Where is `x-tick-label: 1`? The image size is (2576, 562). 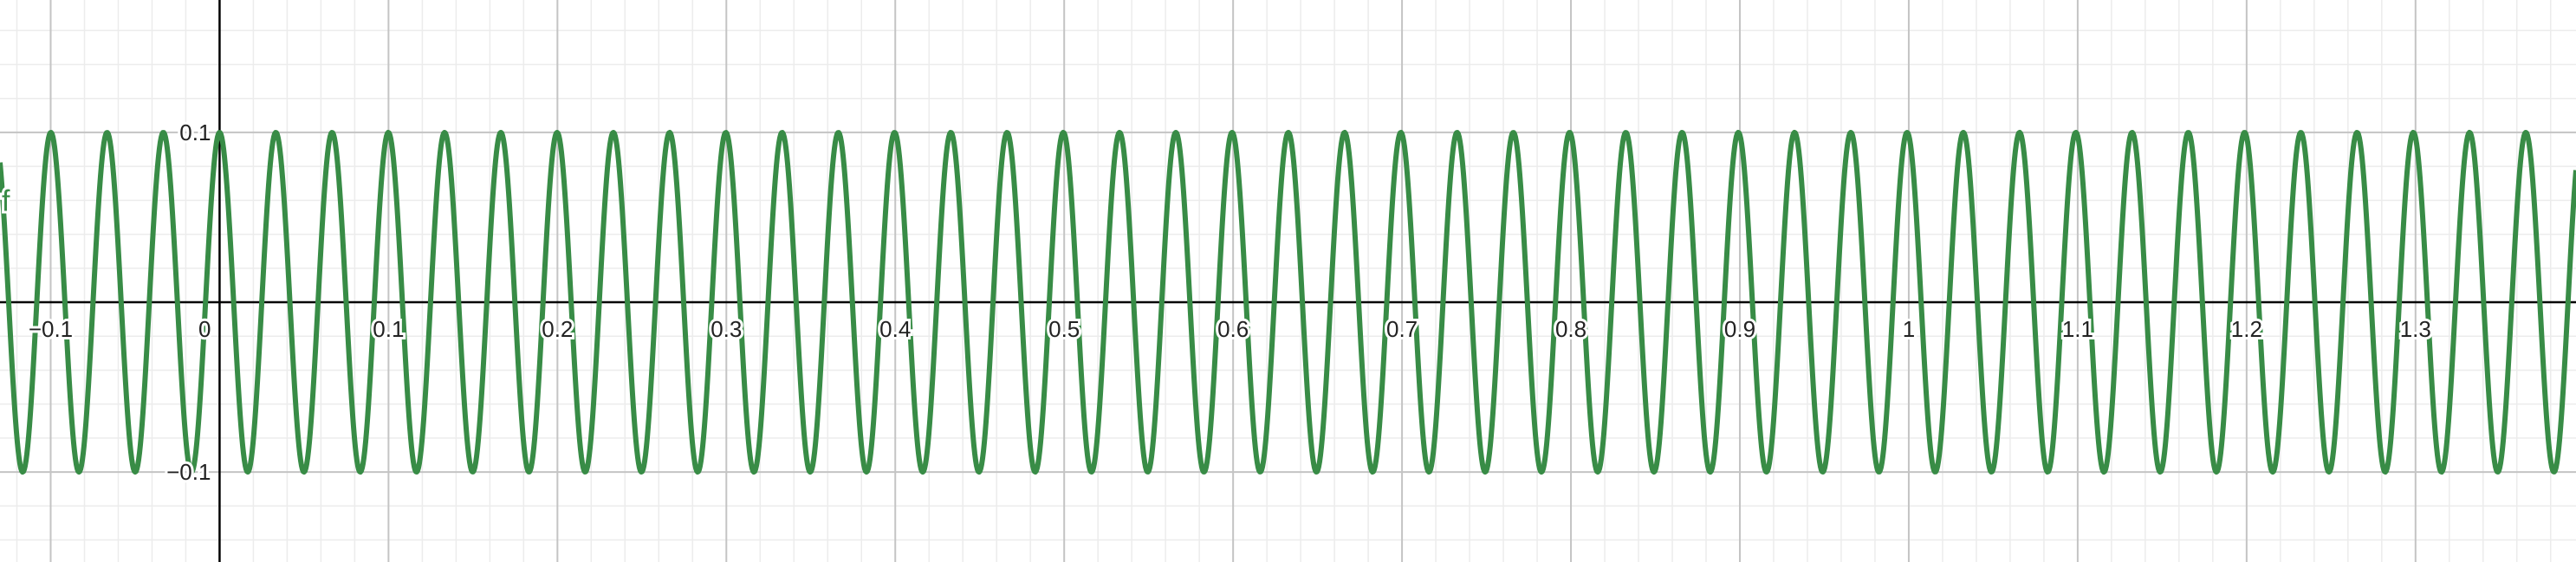
x-tick-label: 1 is located at coordinates (1909, 329).